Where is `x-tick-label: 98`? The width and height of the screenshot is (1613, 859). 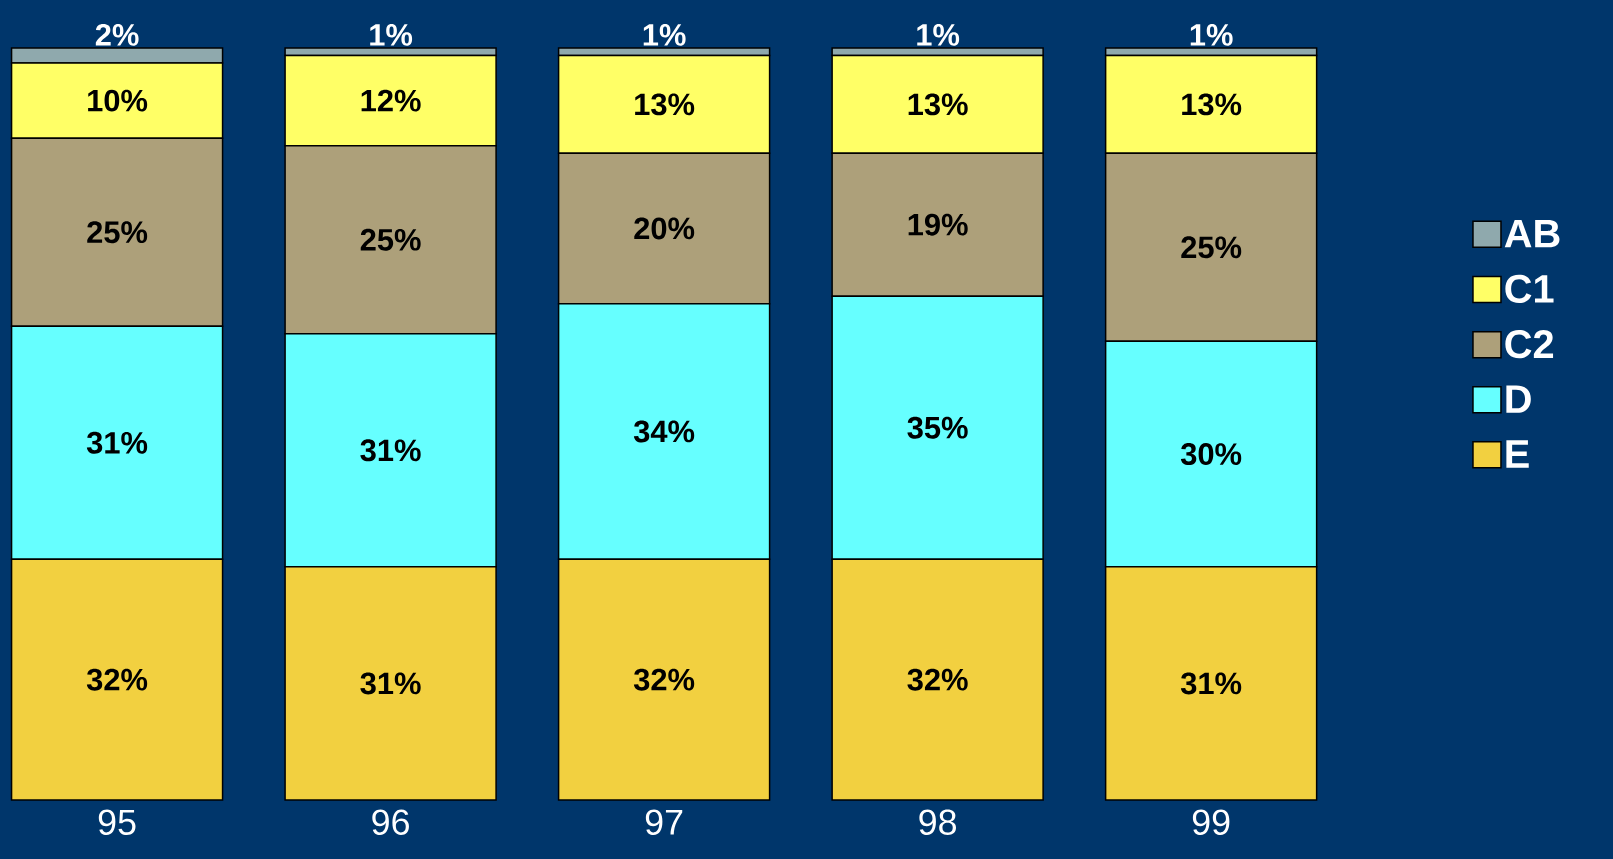
x-tick-label: 98 is located at coordinates (937, 822).